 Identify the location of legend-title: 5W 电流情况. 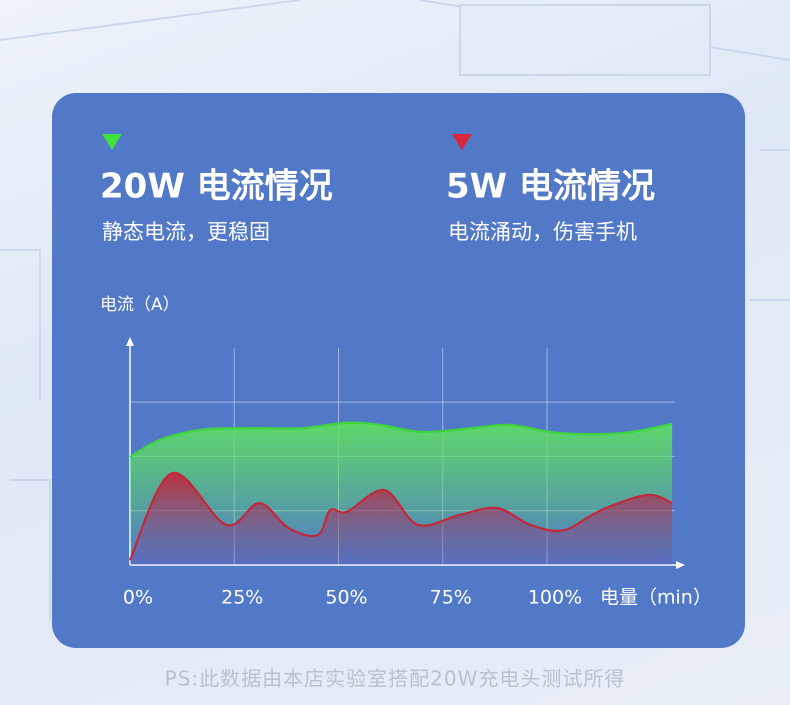
(550, 187).